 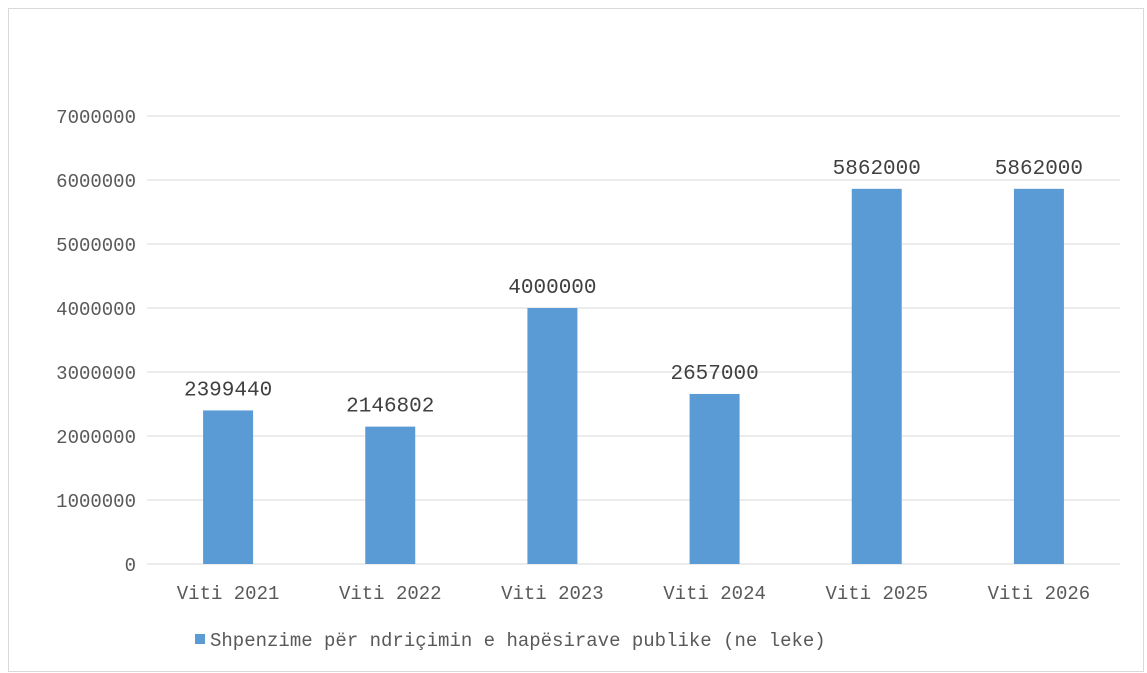 I want to click on data-label: 2146802, so click(x=390, y=407).